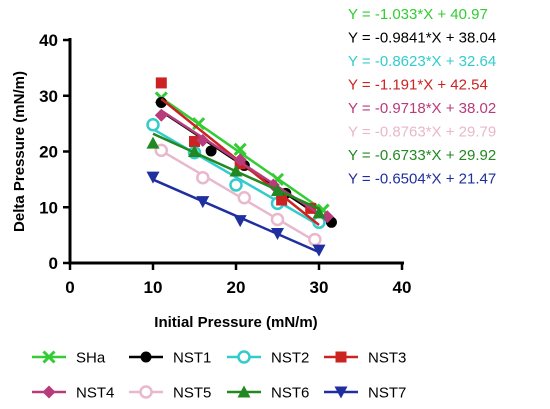 The width and height of the screenshot is (550, 409). Describe the element at coordinates (290, 358) in the screenshot. I see `legend-label-nst2: NST2` at that location.